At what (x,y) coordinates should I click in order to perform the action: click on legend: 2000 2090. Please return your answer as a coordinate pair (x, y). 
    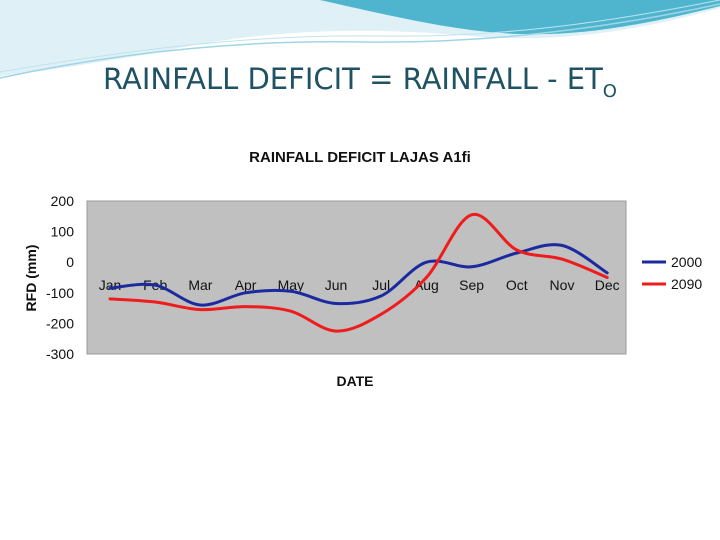
    Looking at the image, I should click on (672, 273).